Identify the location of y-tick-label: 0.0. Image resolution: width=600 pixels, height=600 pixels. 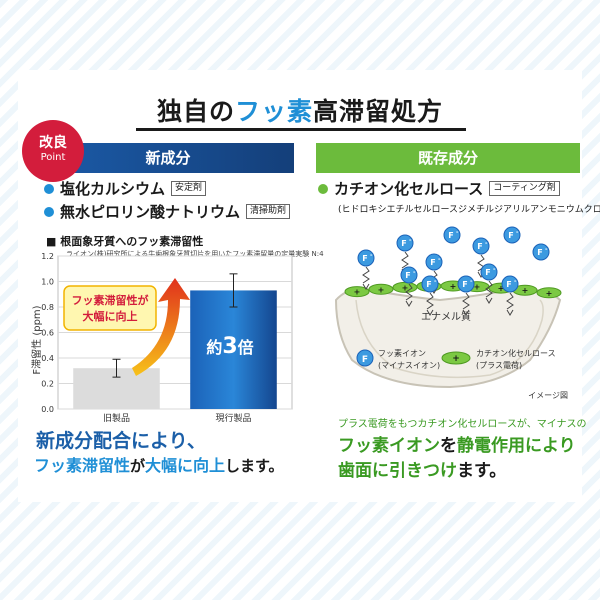
(47, 409).